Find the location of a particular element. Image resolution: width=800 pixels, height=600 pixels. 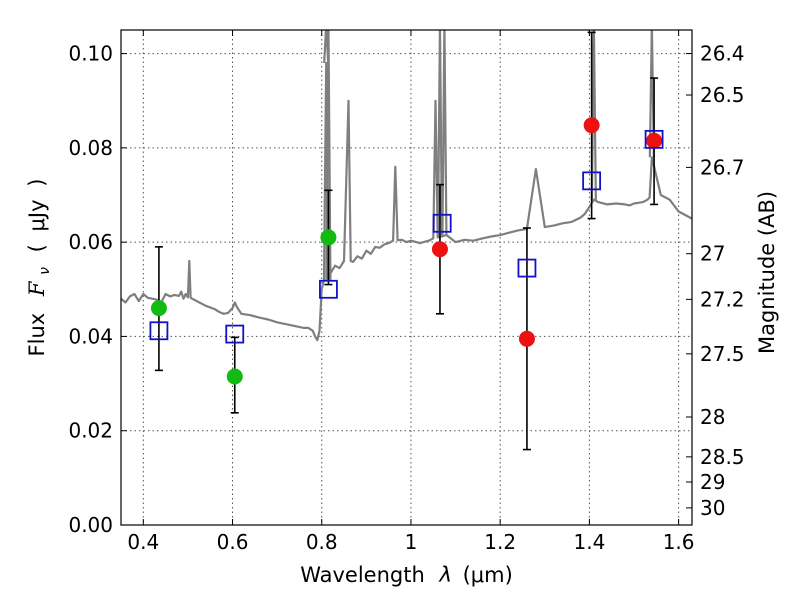

y-tick-label: 0.06 is located at coordinates (90, 242).